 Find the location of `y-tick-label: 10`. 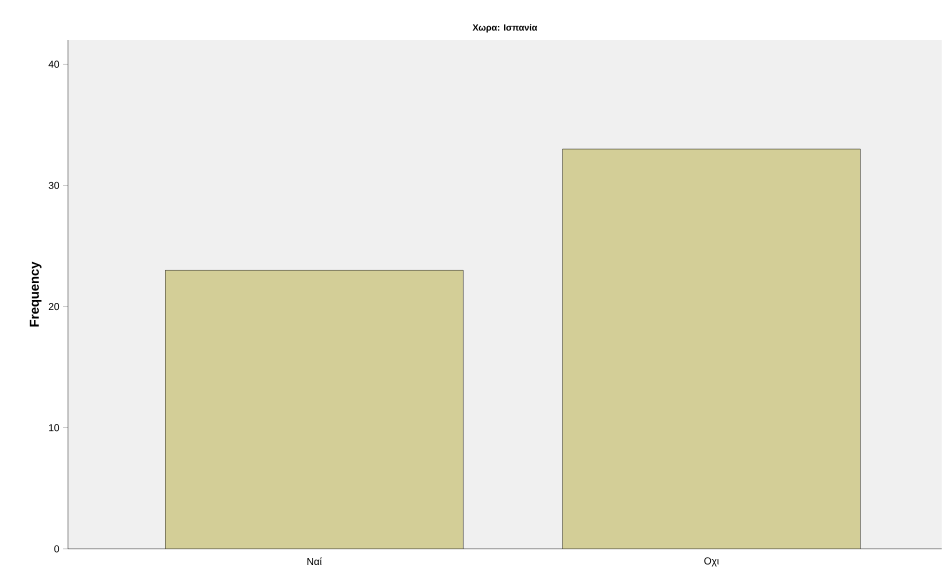

y-tick-label: 10 is located at coordinates (54, 428).